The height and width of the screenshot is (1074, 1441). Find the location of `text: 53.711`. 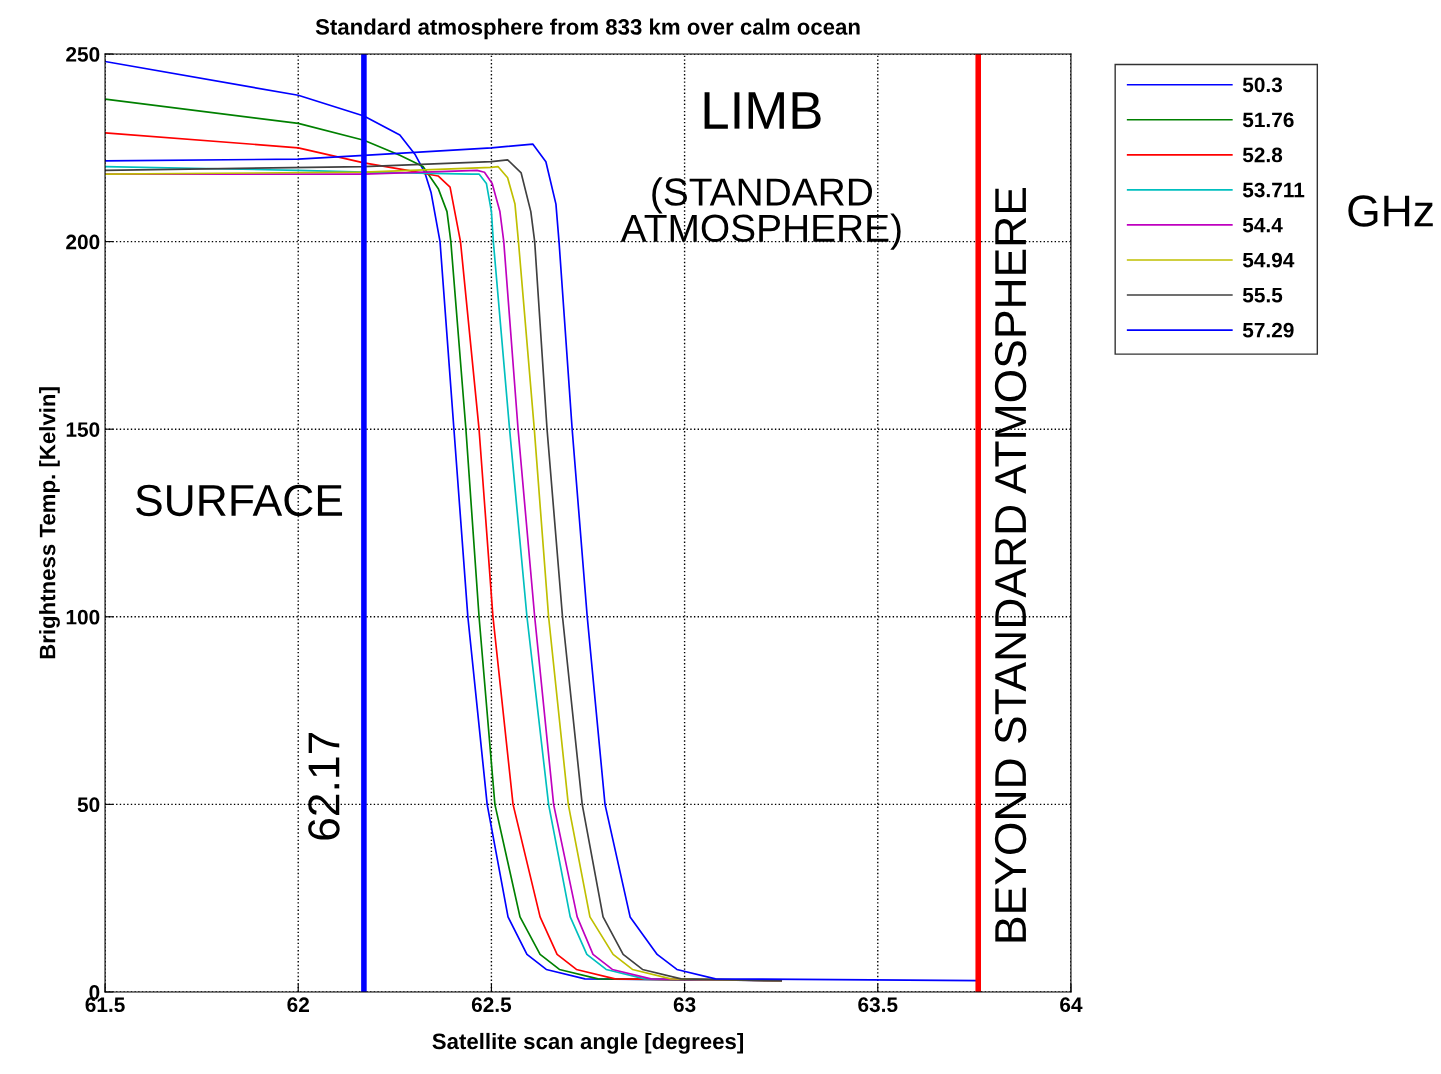

text: 53.711 is located at coordinates (1273, 190).